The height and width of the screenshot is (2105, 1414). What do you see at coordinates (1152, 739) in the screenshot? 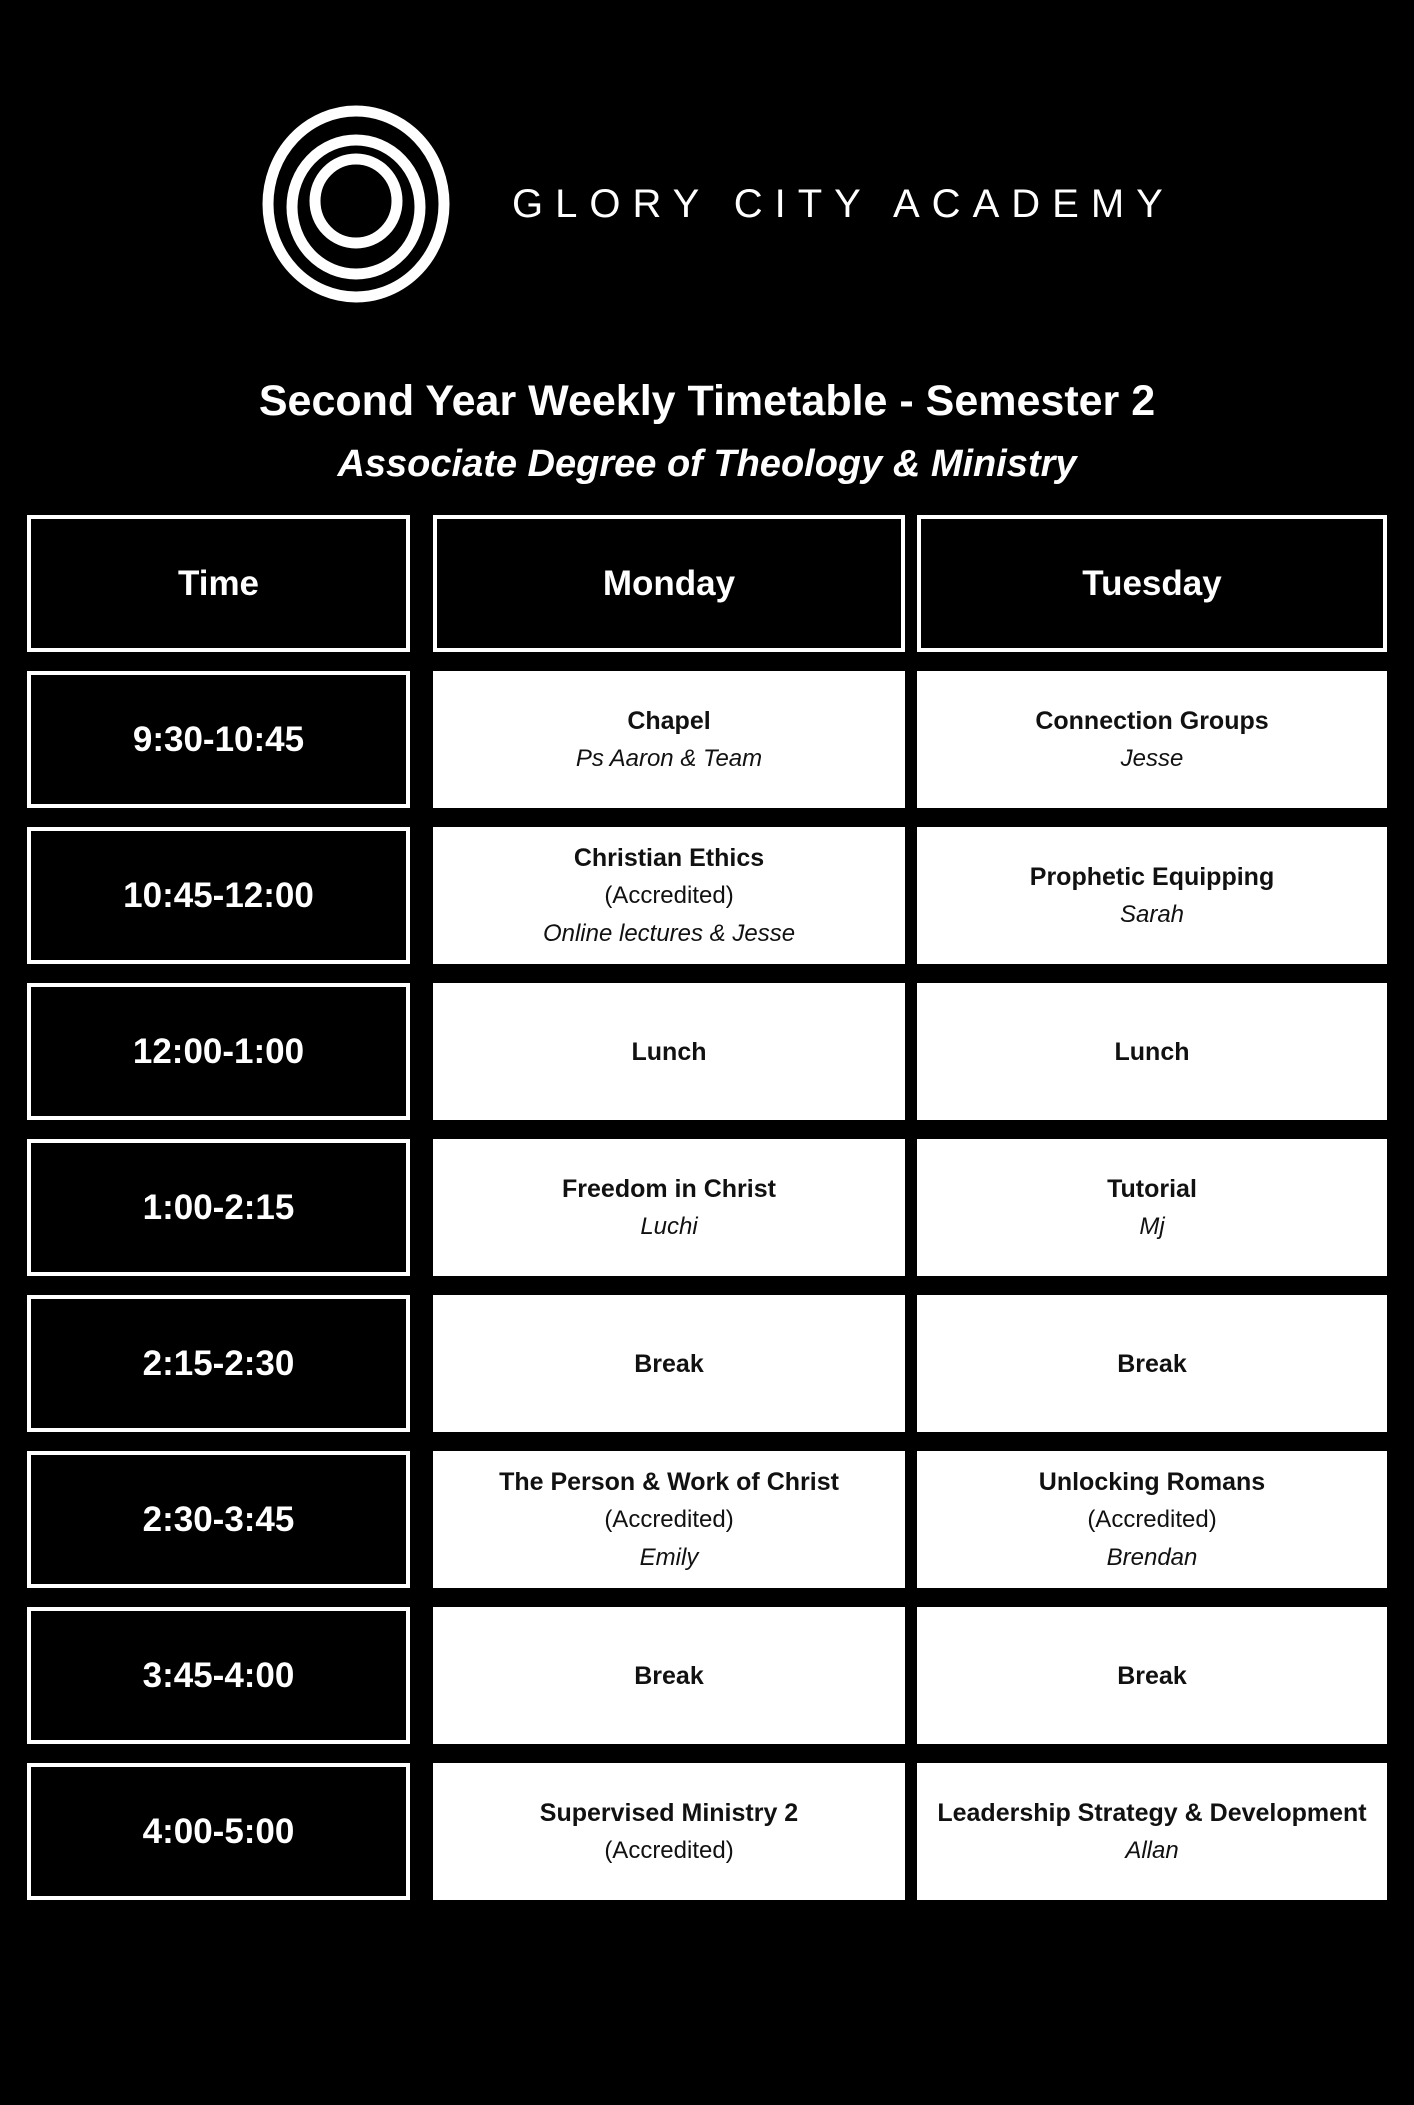
I see `session-cell-tuesday: Connection Groups Jesse` at bounding box center [1152, 739].